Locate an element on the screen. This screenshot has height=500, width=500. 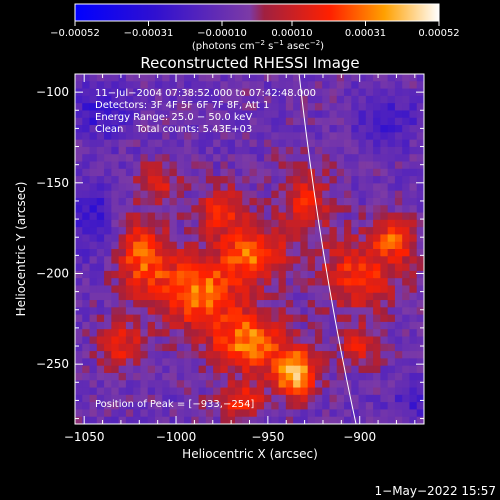
y-axis-label: Heliocentric Y (arcsec) is located at coordinates (21, 249).